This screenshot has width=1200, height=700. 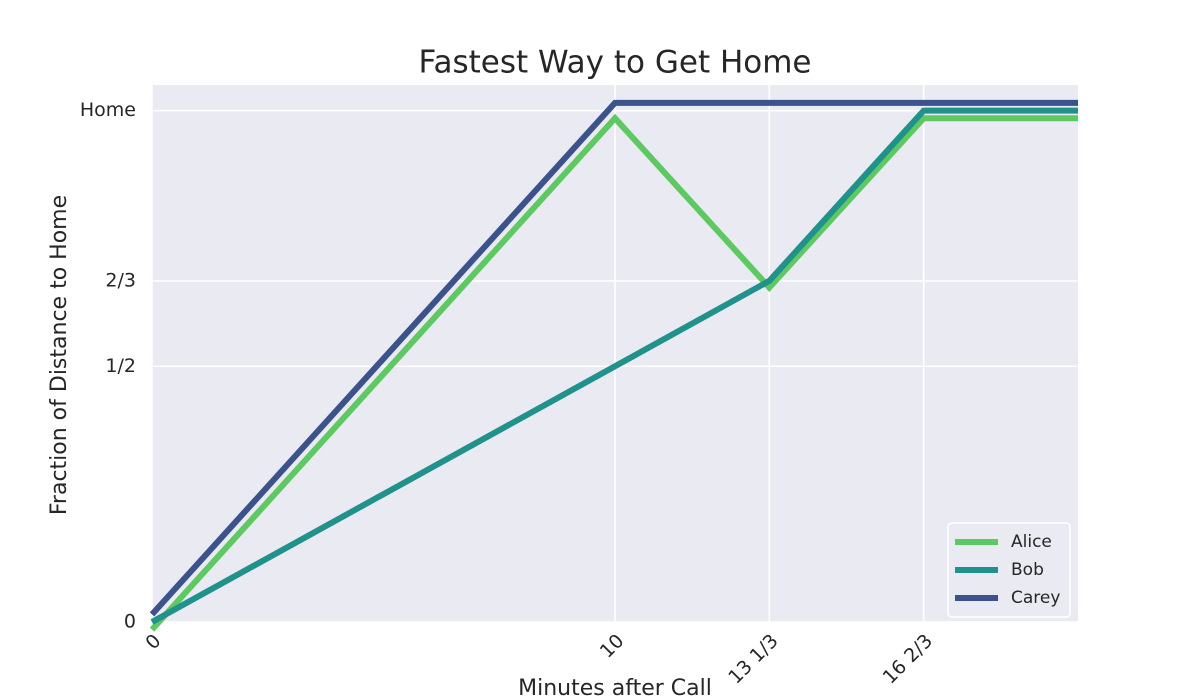 I want to click on legend-label: Bob, so click(x=1027, y=570).